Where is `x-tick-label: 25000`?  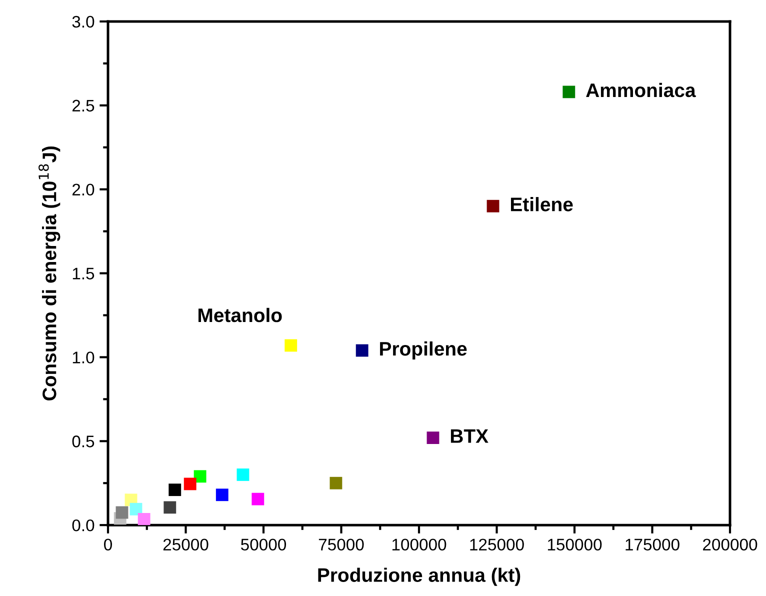 x-tick-label: 25000 is located at coordinates (185, 544).